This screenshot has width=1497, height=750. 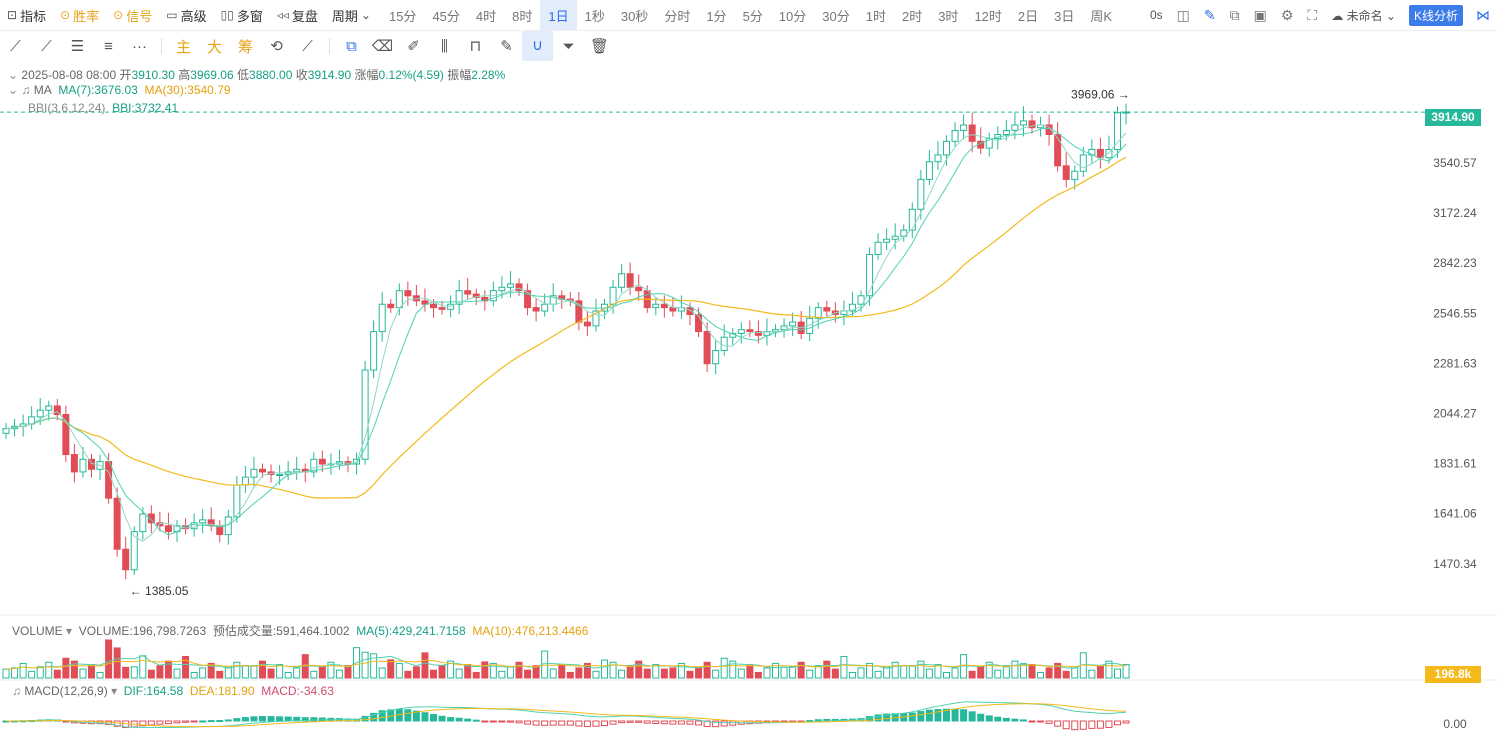 I want to click on channel-tool-icon: ≡, so click(x=108, y=46).